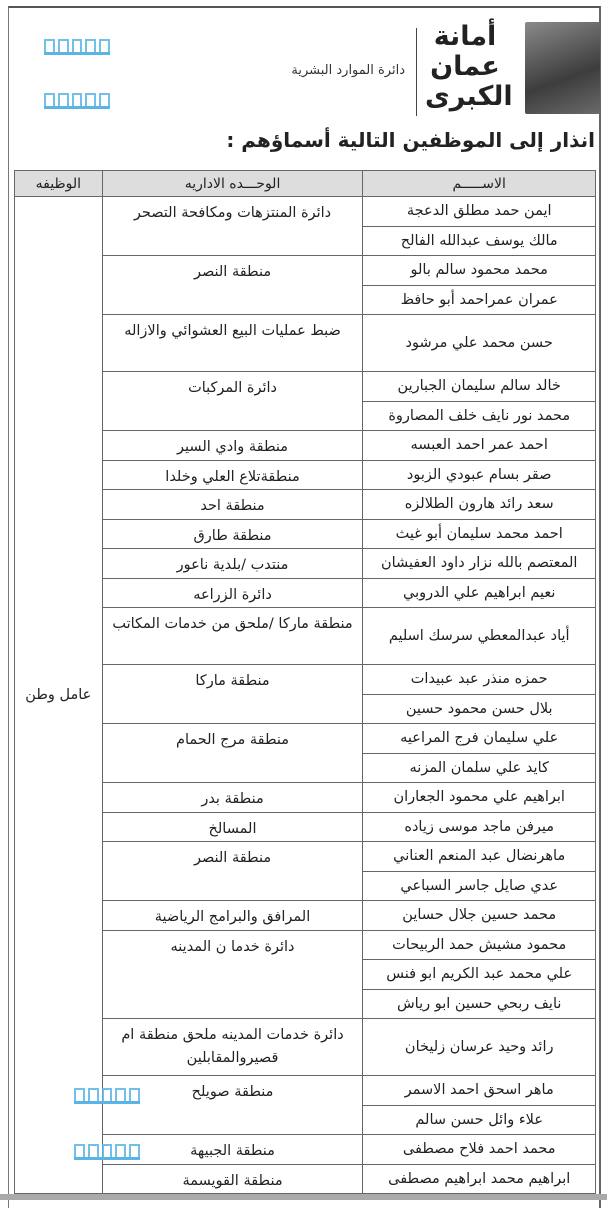  What do you see at coordinates (232, 636) in the screenshot?
I see `admin-unit: منطقة ماركا /ملحق من خدمات المكاتب` at bounding box center [232, 636].